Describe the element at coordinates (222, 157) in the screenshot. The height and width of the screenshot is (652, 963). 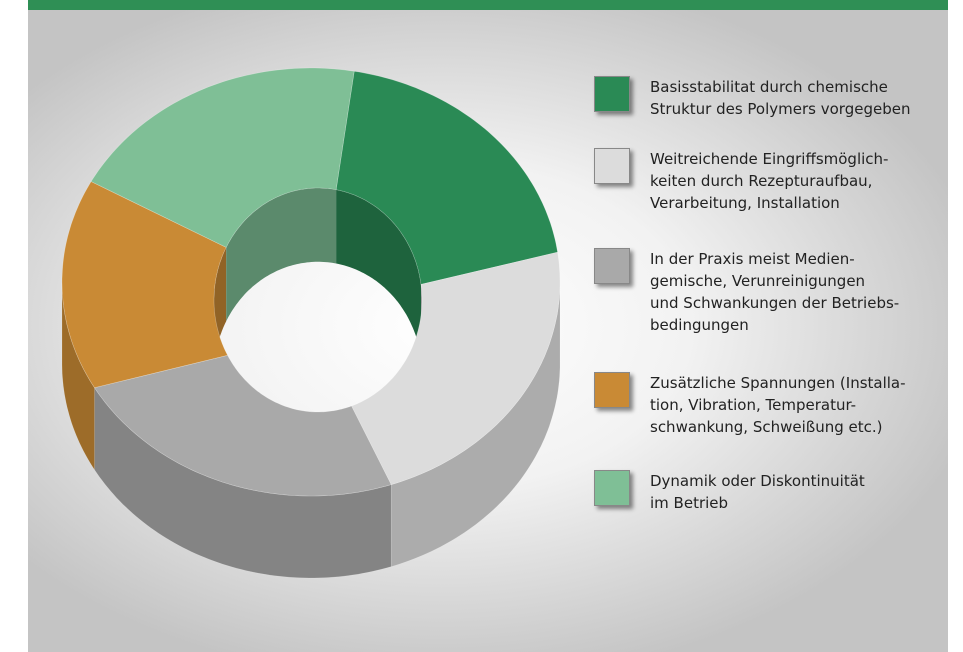
I see `segment` at that location.